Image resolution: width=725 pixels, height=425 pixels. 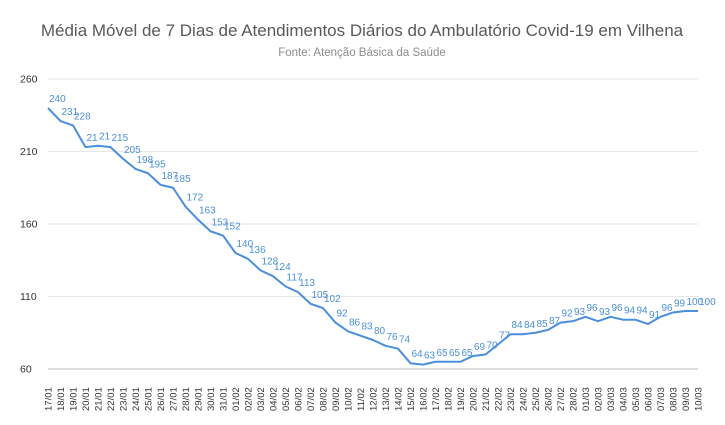 What do you see at coordinates (430, 356) in the screenshot?
I see `data-label: 63` at bounding box center [430, 356].